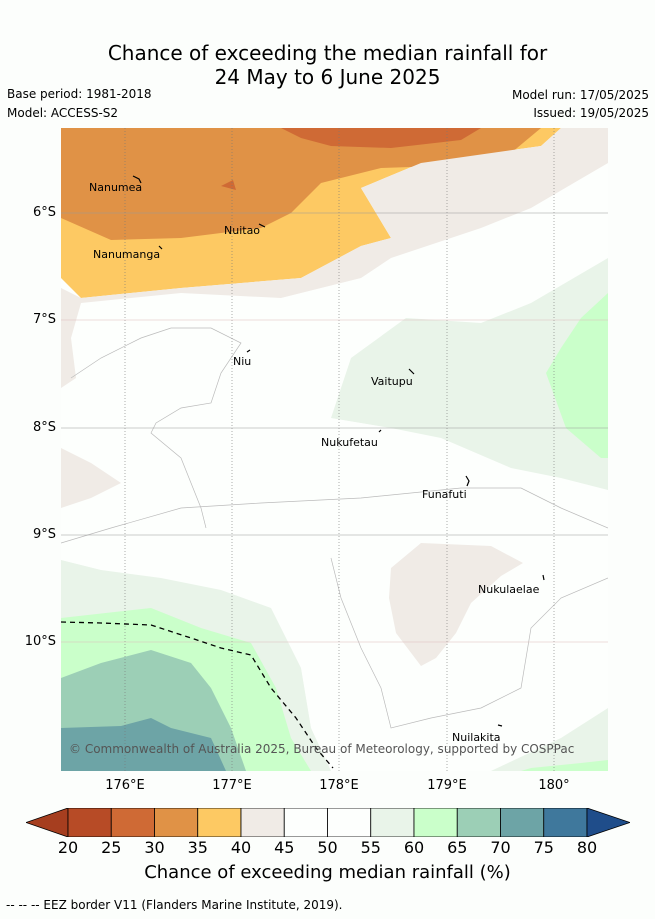  I want to click on colorbar-min-arrow, so click(46, 822).